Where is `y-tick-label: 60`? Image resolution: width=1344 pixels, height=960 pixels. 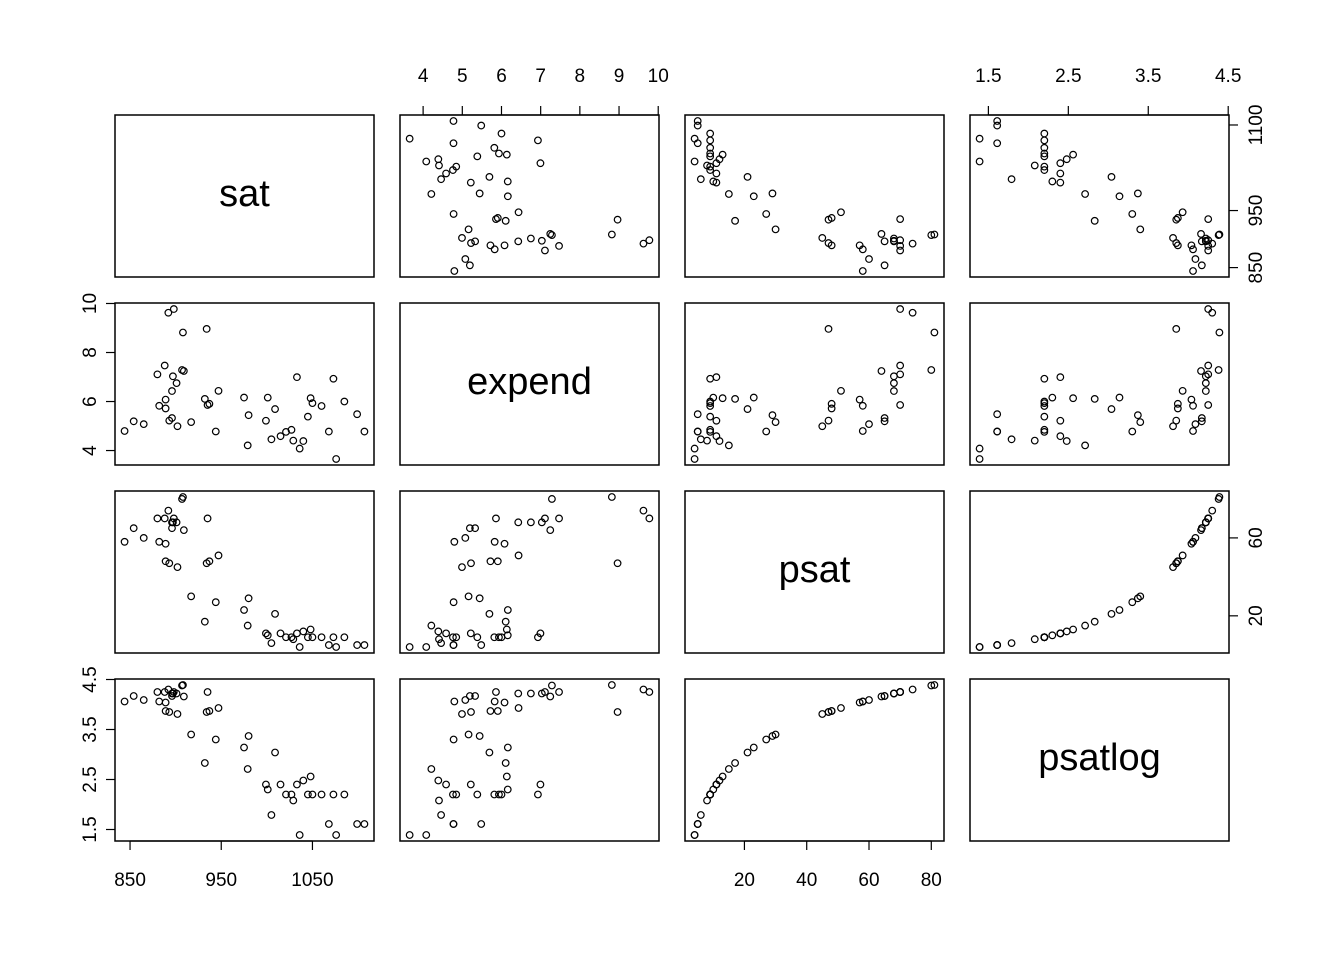
y-tick-label: 60 is located at coordinates (1256, 537).